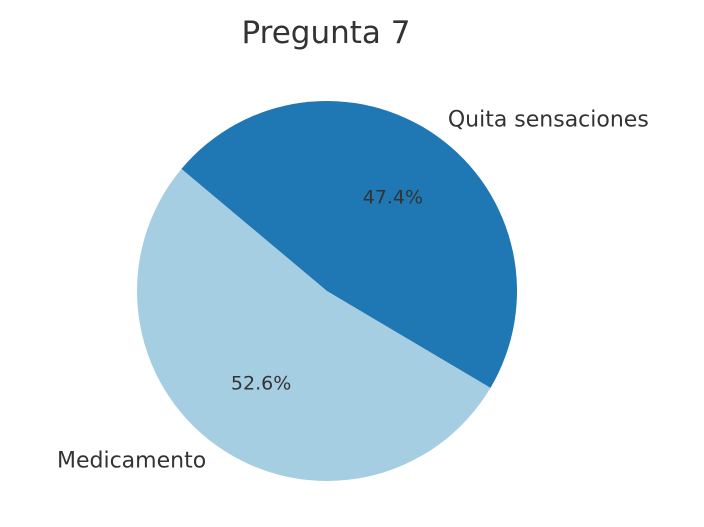 The image size is (704, 527). What do you see at coordinates (548, 119) in the screenshot?
I see `category-label: Quita sensaciones` at bounding box center [548, 119].